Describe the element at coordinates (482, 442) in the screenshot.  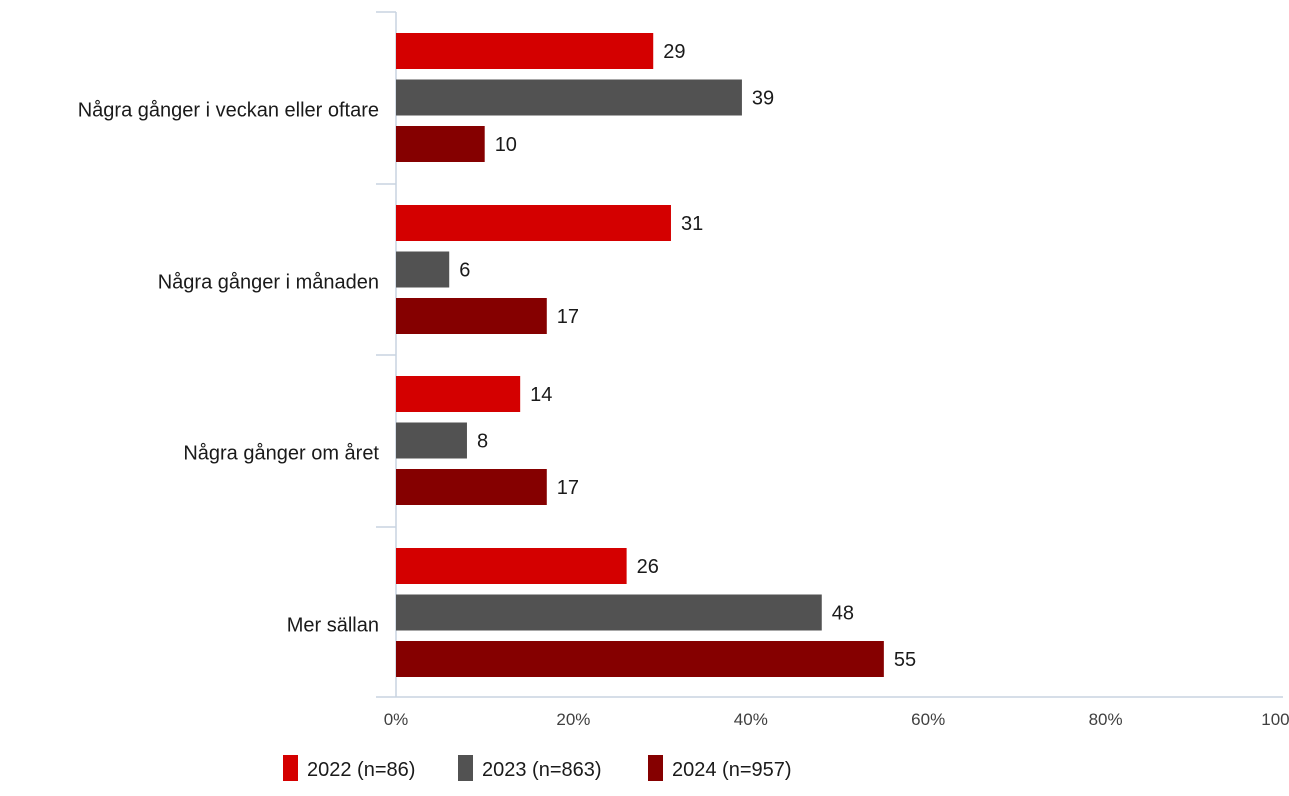
I see `data-label: 8` at that location.